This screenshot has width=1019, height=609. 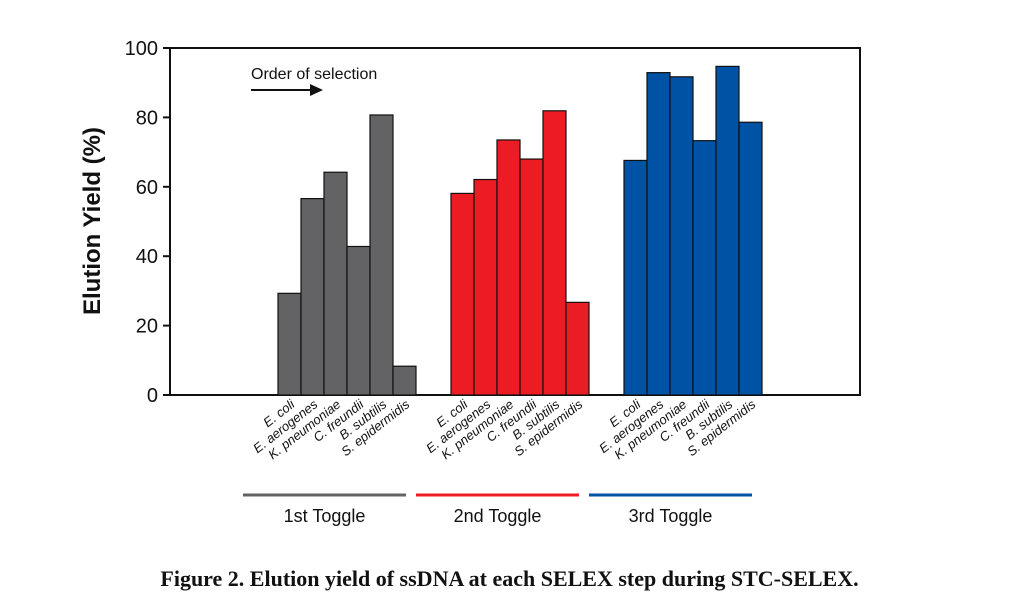 I want to click on y-tick-label: 40, so click(x=147, y=257).